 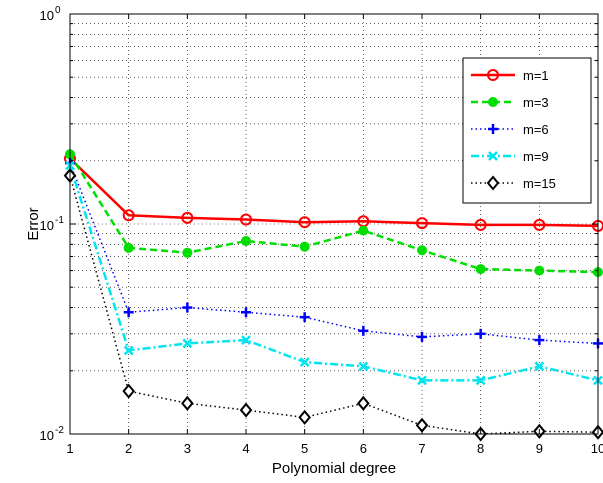 I want to click on legend-item-m=1: m=1, so click(x=510, y=75).